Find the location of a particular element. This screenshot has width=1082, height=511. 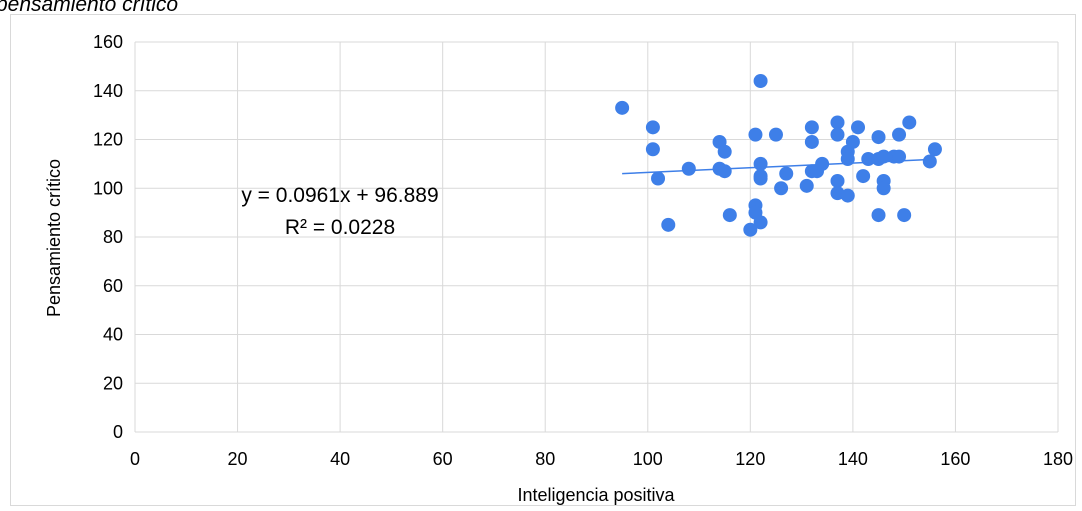

x-tick-label: 0 is located at coordinates (135, 459).